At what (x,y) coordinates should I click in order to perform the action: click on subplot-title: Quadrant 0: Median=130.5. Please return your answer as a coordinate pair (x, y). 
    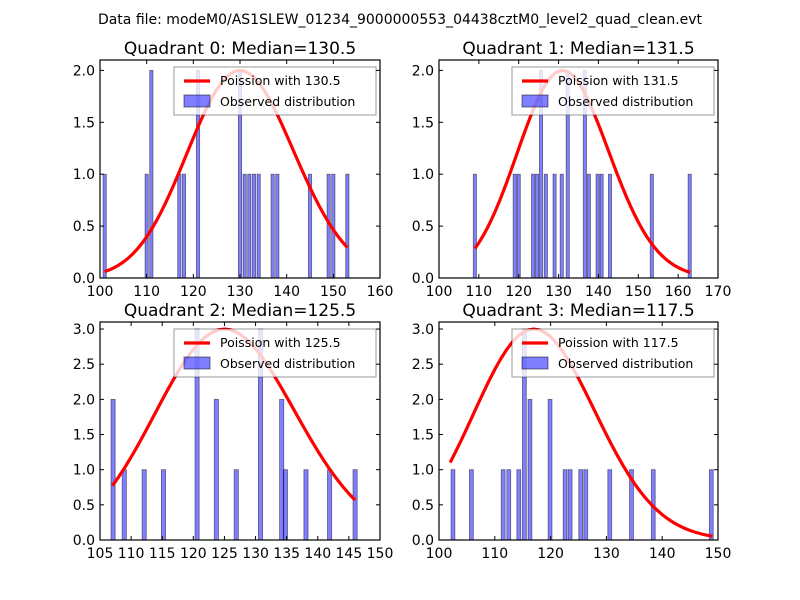
    Looking at the image, I should click on (240, 49).